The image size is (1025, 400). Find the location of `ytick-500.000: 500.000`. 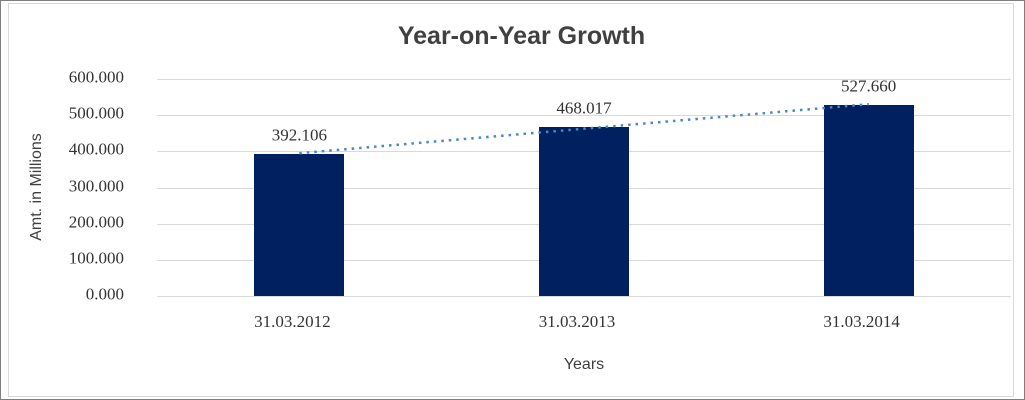

ytick-500.000: 500.000 is located at coordinates (96, 113).